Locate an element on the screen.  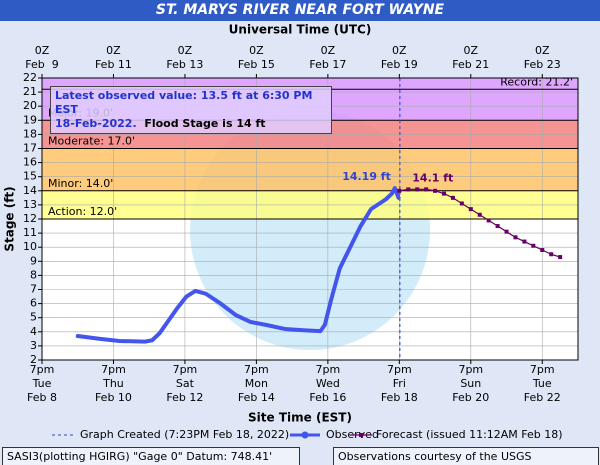
x2-tick-label: 0Z Feb 17 is located at coordinates (328, 57).